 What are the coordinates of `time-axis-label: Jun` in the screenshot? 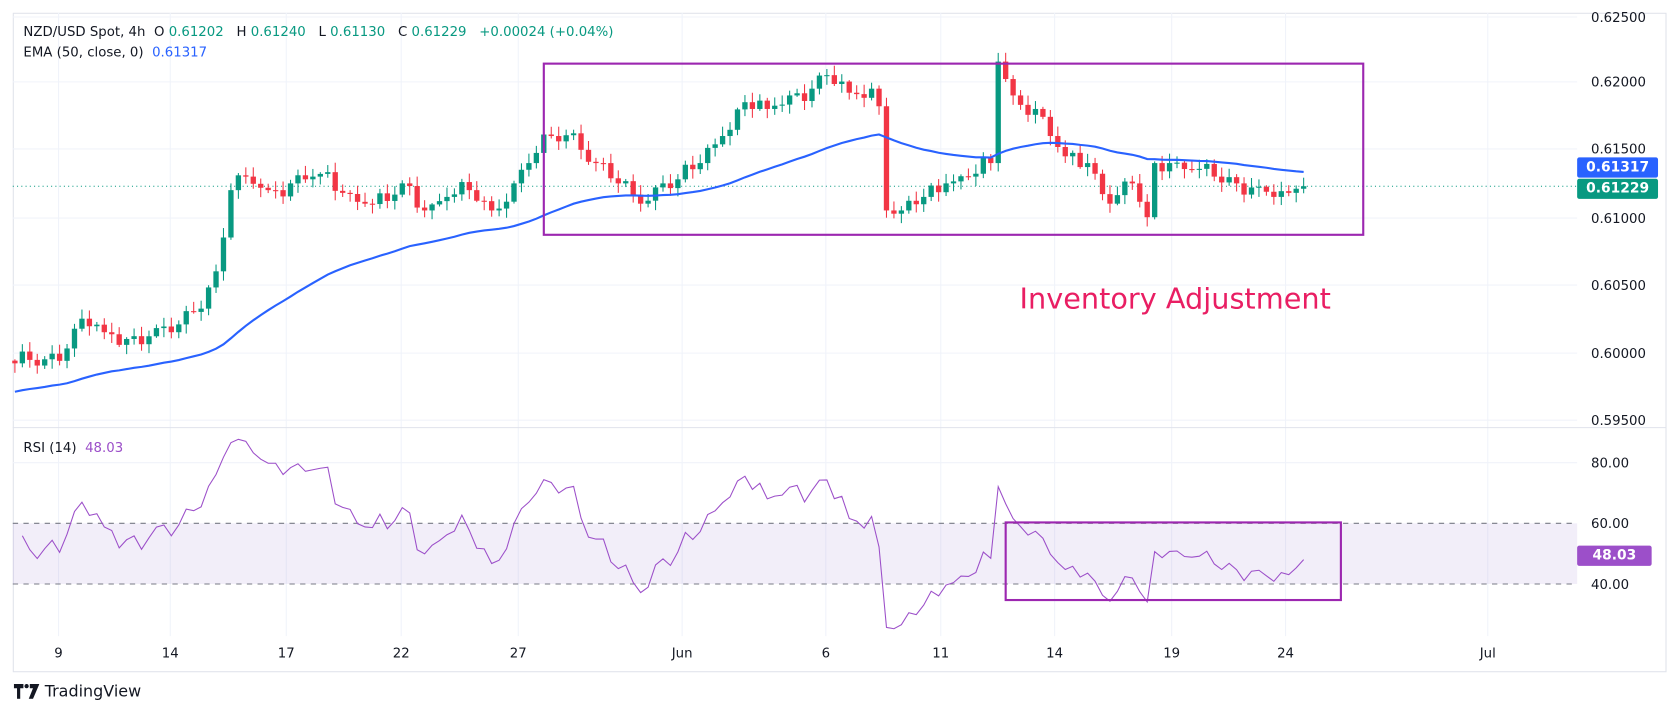 It's located at (682, 652).